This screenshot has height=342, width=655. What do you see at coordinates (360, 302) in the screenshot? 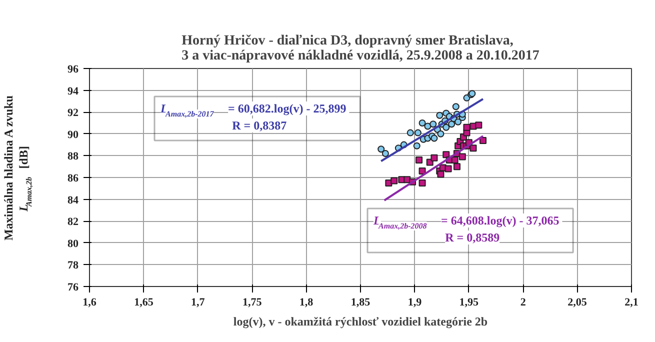
I see `x-tick-label: 1,85` at bounding box center [360, 302].